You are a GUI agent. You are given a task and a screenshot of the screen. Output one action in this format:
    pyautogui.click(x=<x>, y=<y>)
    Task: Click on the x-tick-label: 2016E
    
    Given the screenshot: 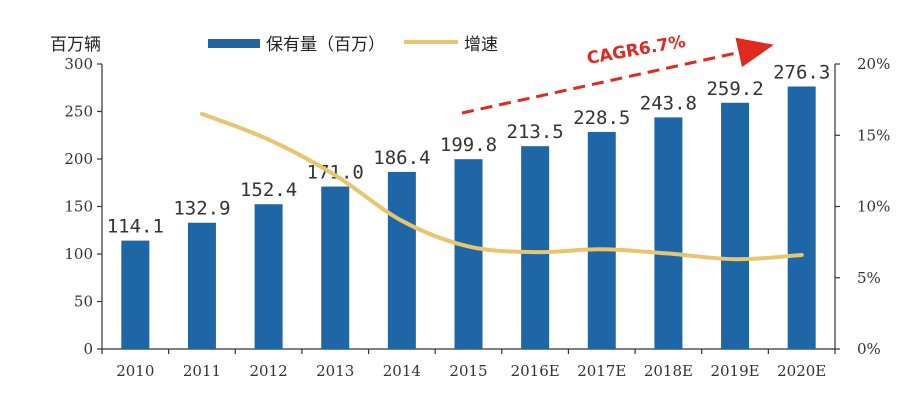 What is the action you would take?
    pyautogui.click(x=535, y=371)
    